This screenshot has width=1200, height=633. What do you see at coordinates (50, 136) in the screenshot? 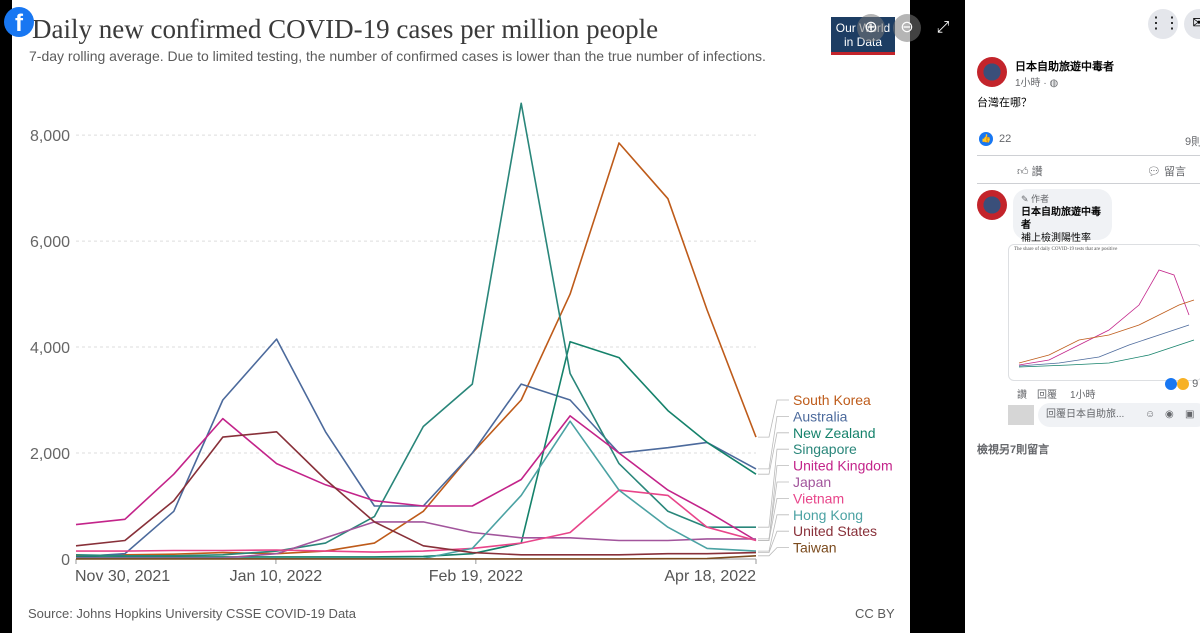
I see `y-tick-label: 8,000` at bounding box center [50, 136].